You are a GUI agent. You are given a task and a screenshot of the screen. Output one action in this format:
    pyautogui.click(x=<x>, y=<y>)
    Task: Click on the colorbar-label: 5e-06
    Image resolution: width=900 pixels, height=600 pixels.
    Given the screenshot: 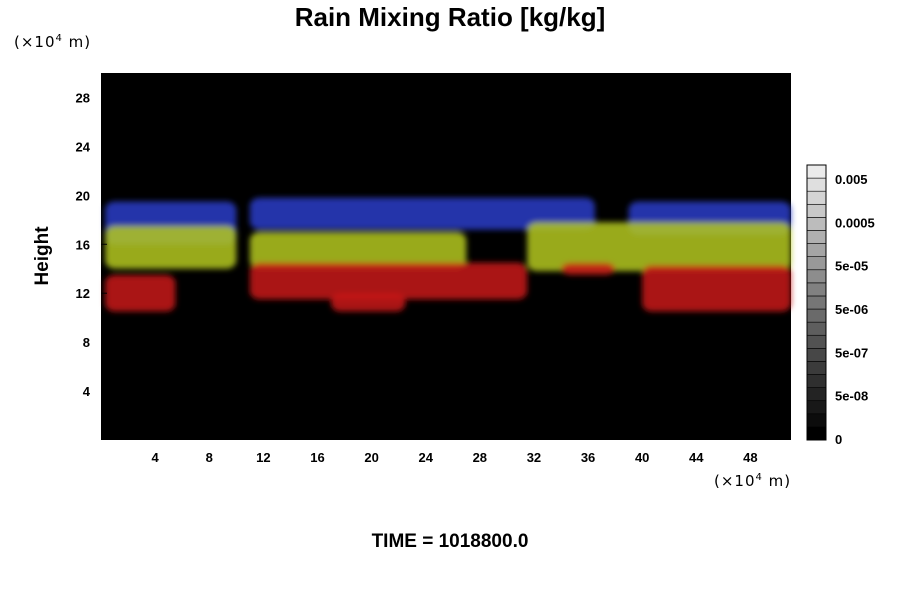 What is the action you would take?
    pyautogui.click(x=851, y=309)
    